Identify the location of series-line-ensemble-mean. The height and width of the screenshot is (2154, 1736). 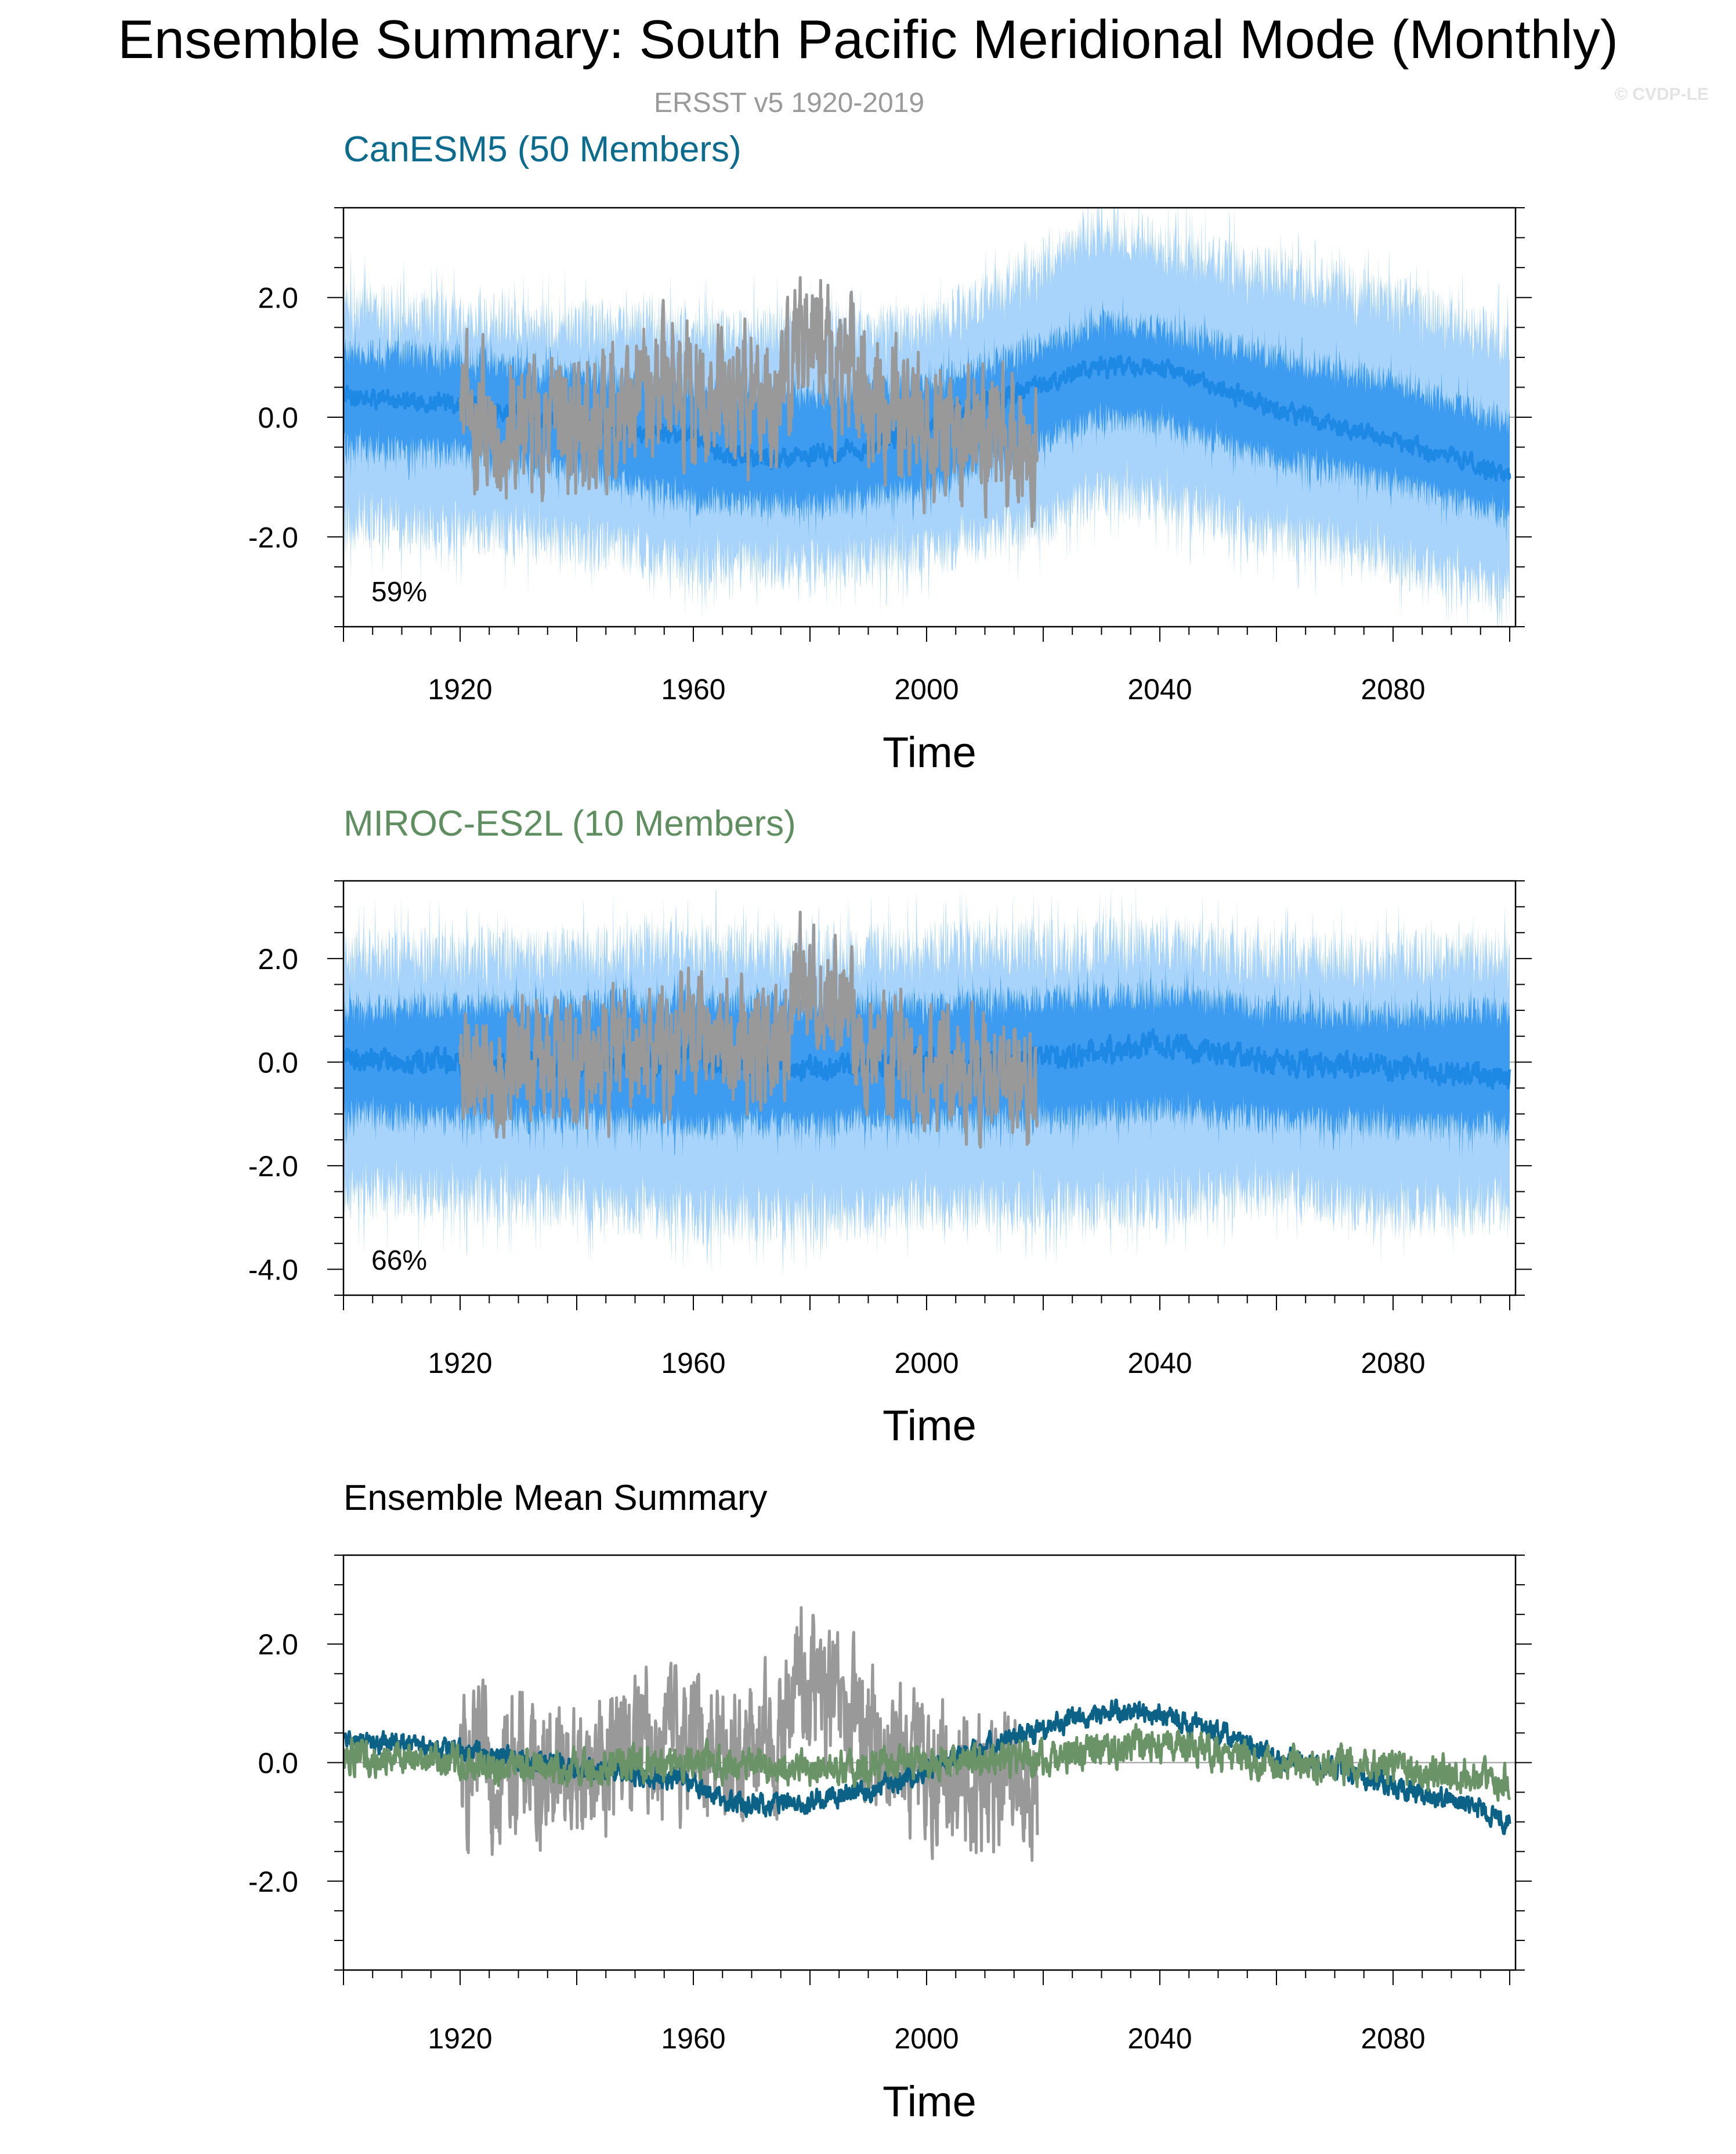
(927, 1059).